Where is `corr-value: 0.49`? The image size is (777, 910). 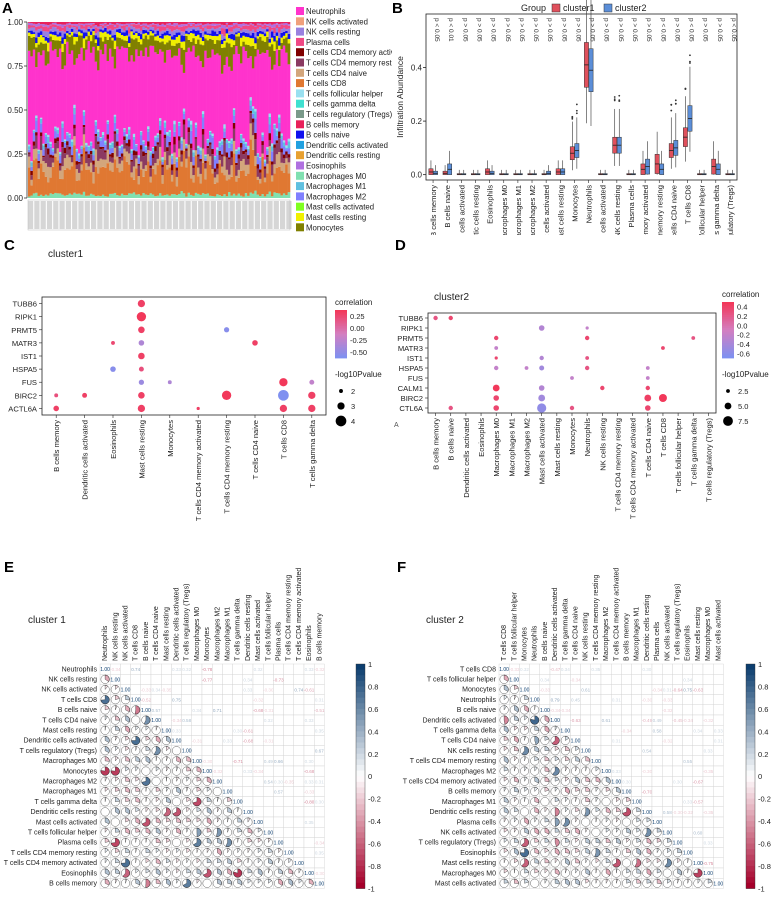 corr-value: 0.49 is located at coordinates (657, 720).